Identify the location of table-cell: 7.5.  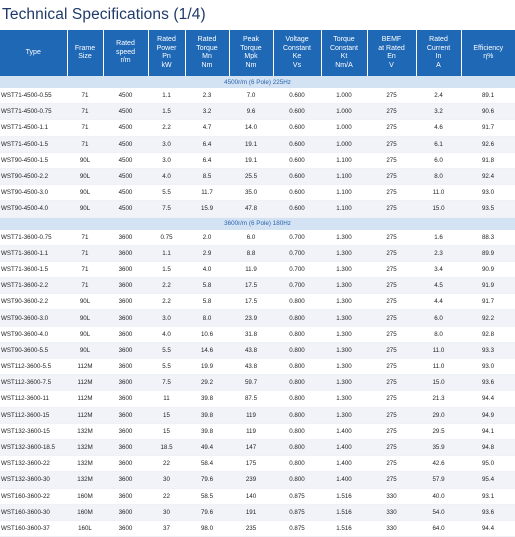
(166, 209).